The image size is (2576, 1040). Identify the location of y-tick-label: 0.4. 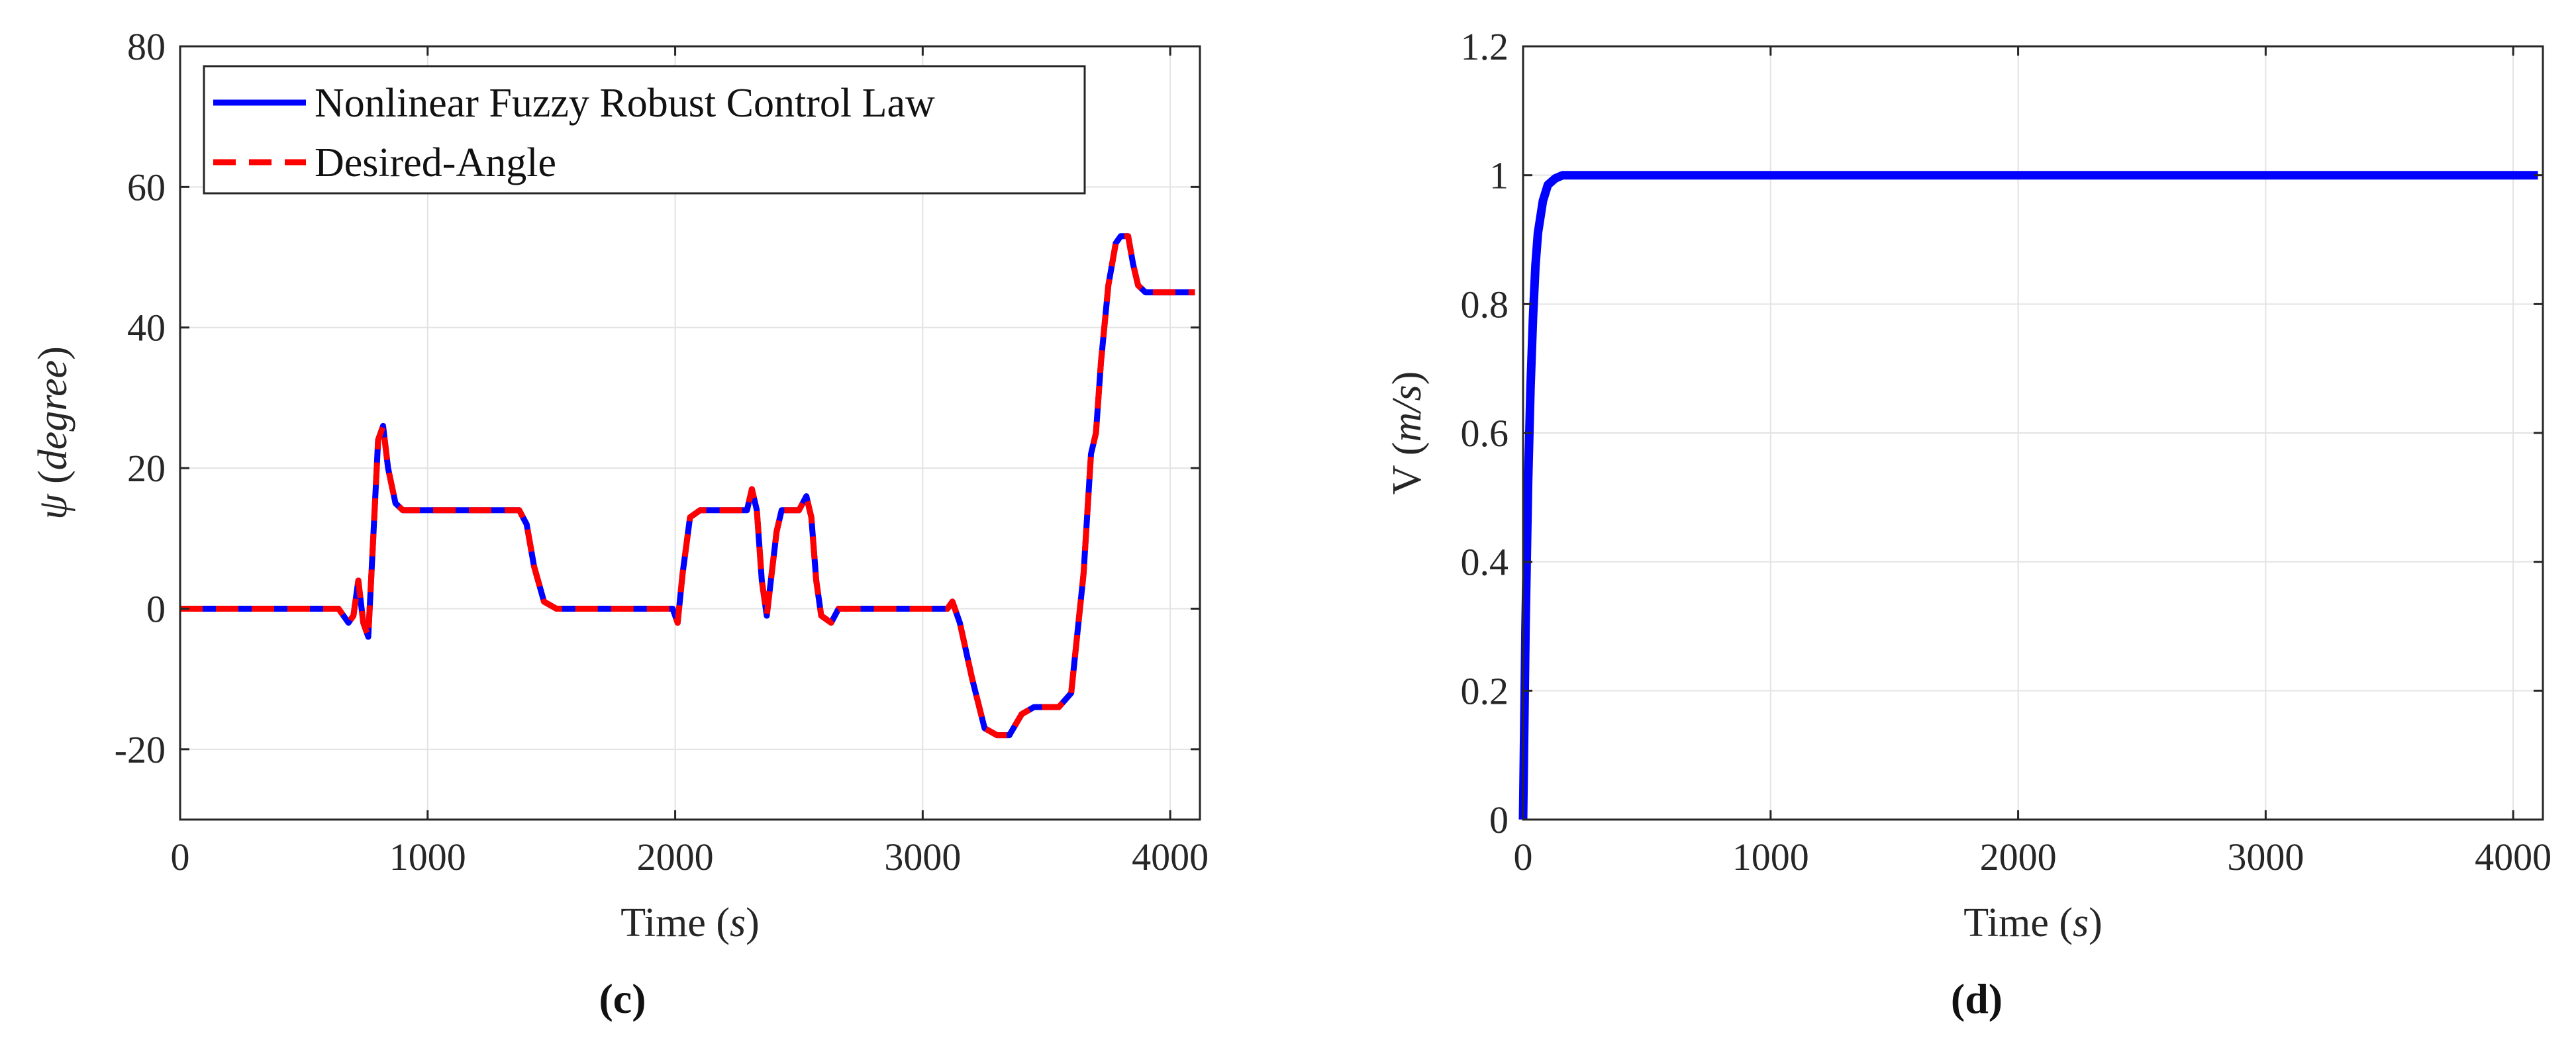
(1485, 562).